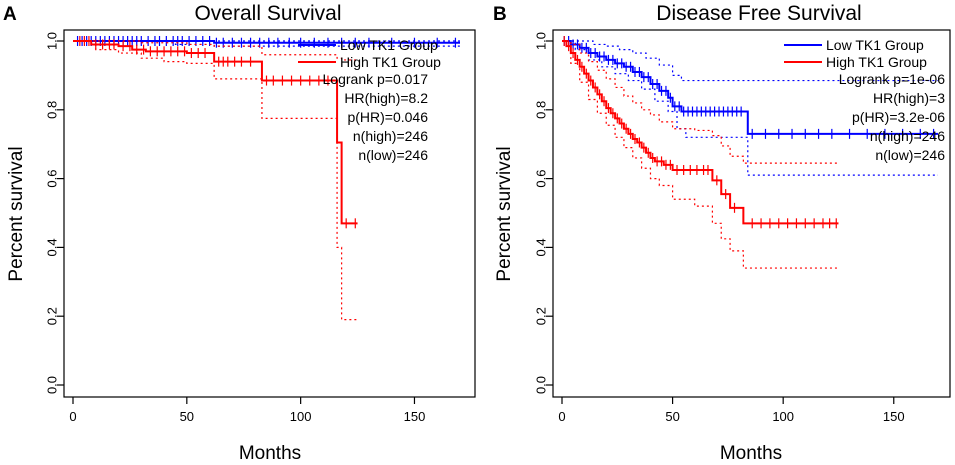 The width and height of the screenshot is (955, 465). What do you see at coordinates (16, 213) in the screenshot?
I see `panel-a-y-axis-label: Percent survival` at bounding box center [16, 213].